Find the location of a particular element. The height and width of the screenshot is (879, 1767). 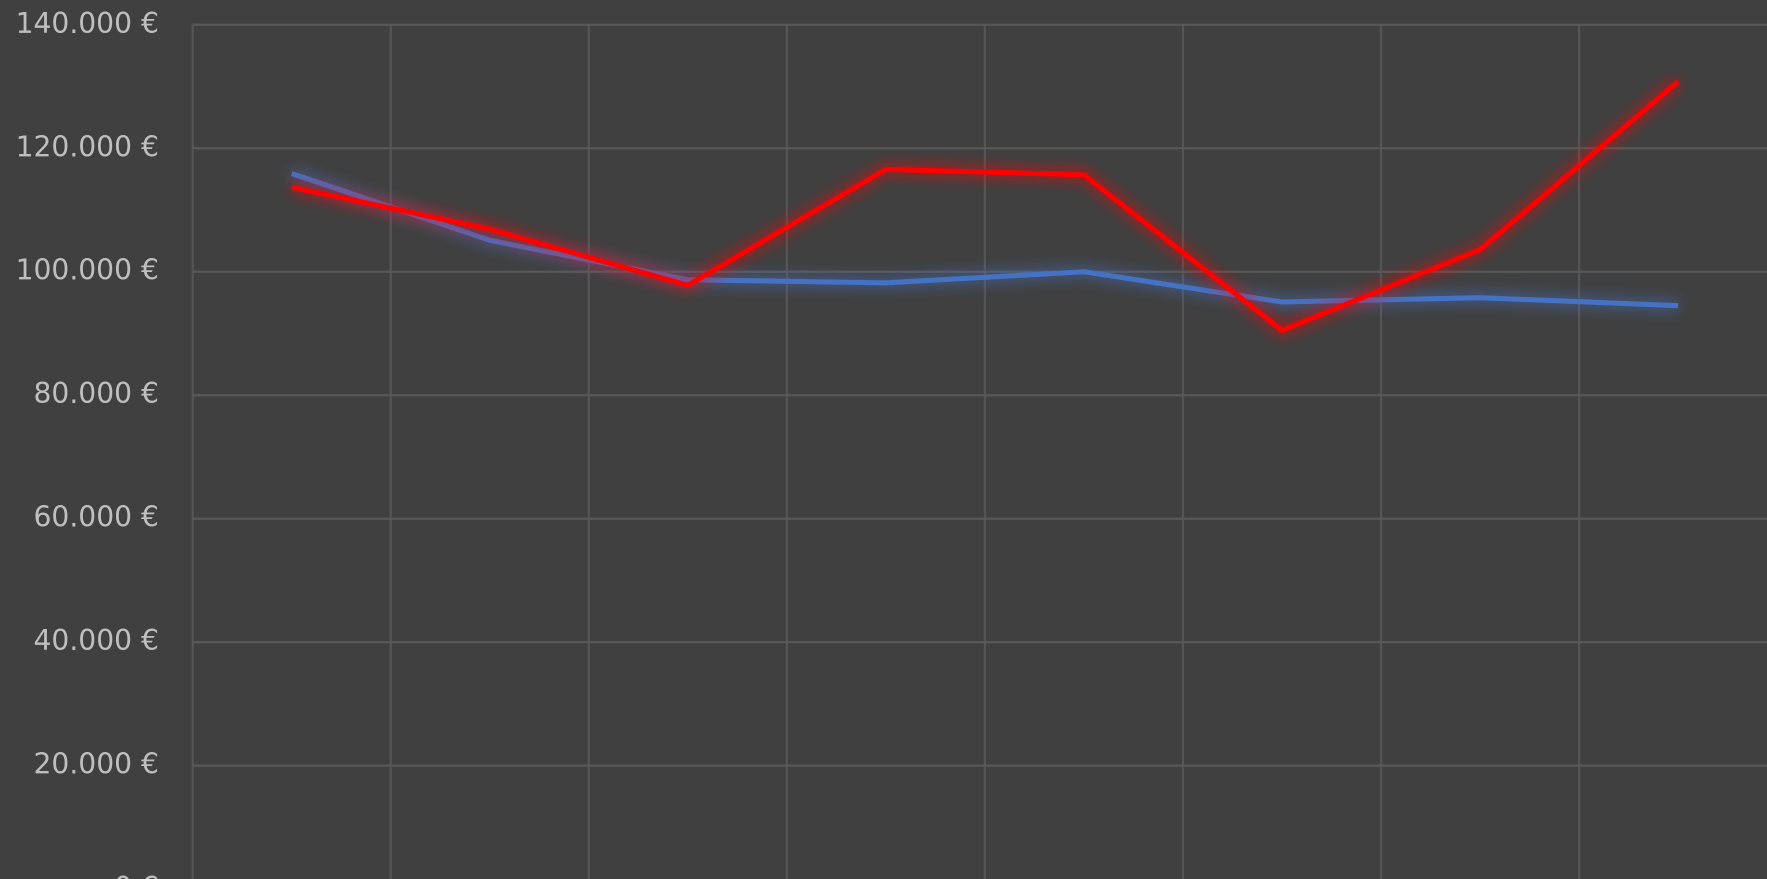

y-tick-label: 60.000 € is located at coordinates (96, 517).